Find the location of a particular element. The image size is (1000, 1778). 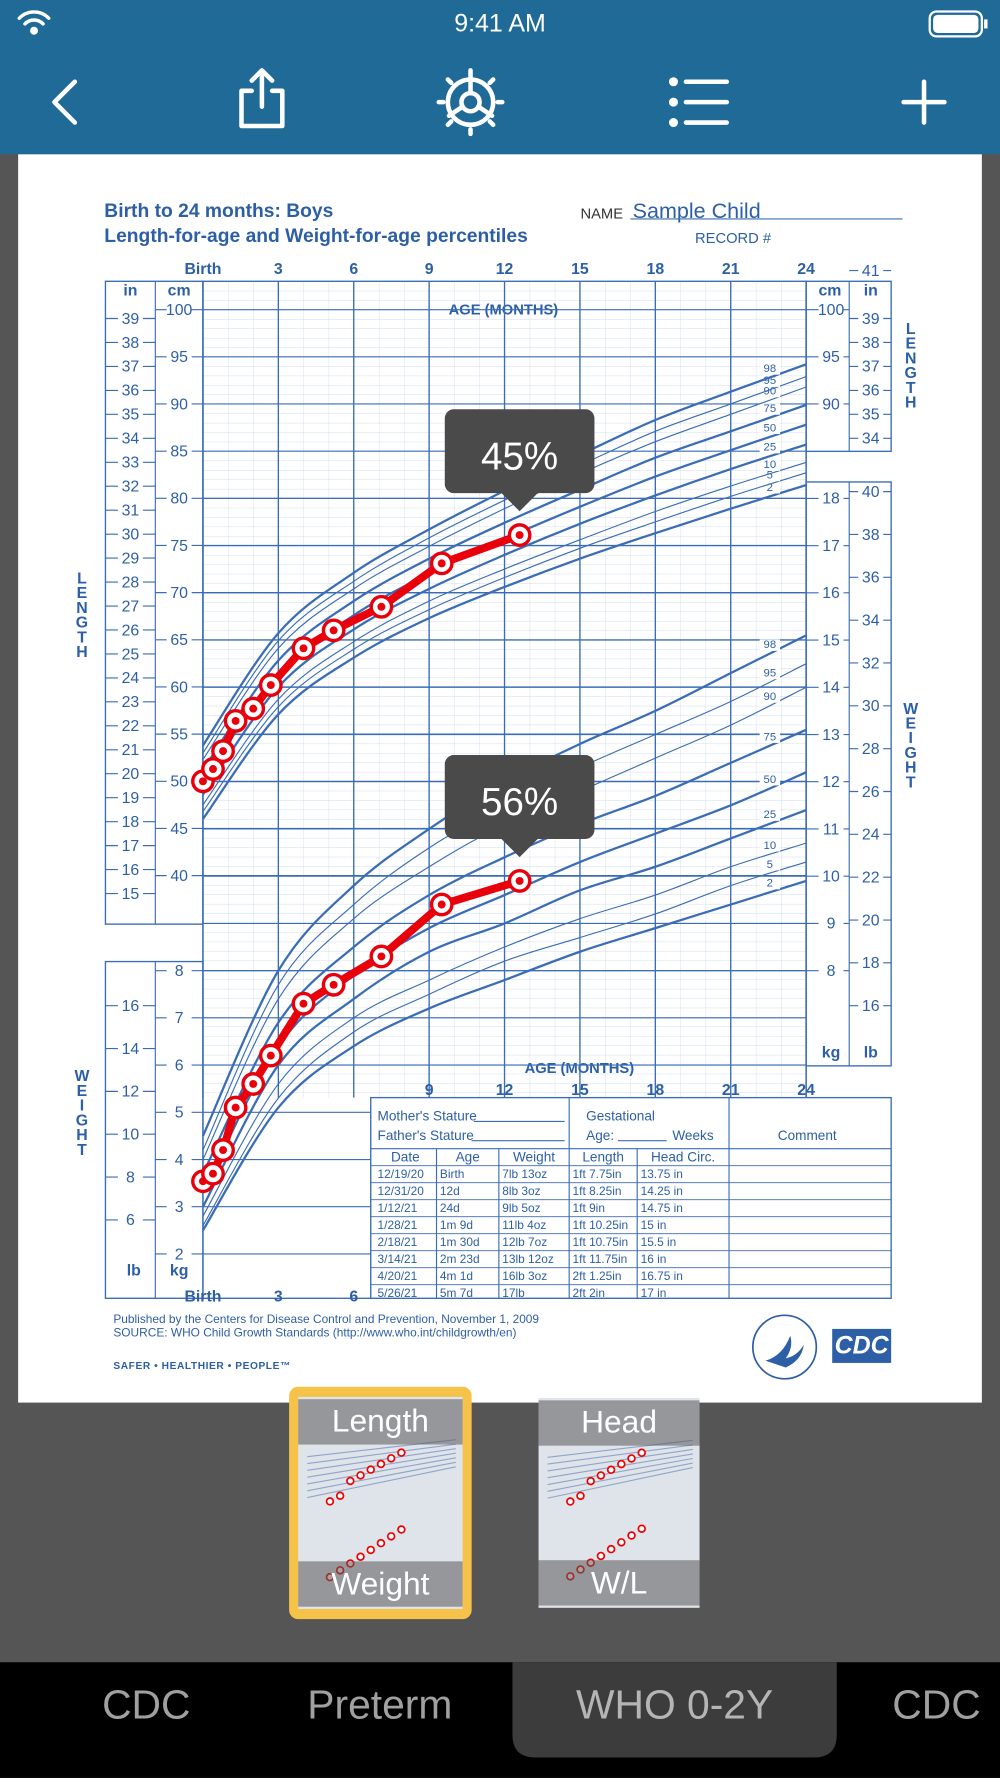

x-tick-label: Birth is located at coordinates (202, 269).